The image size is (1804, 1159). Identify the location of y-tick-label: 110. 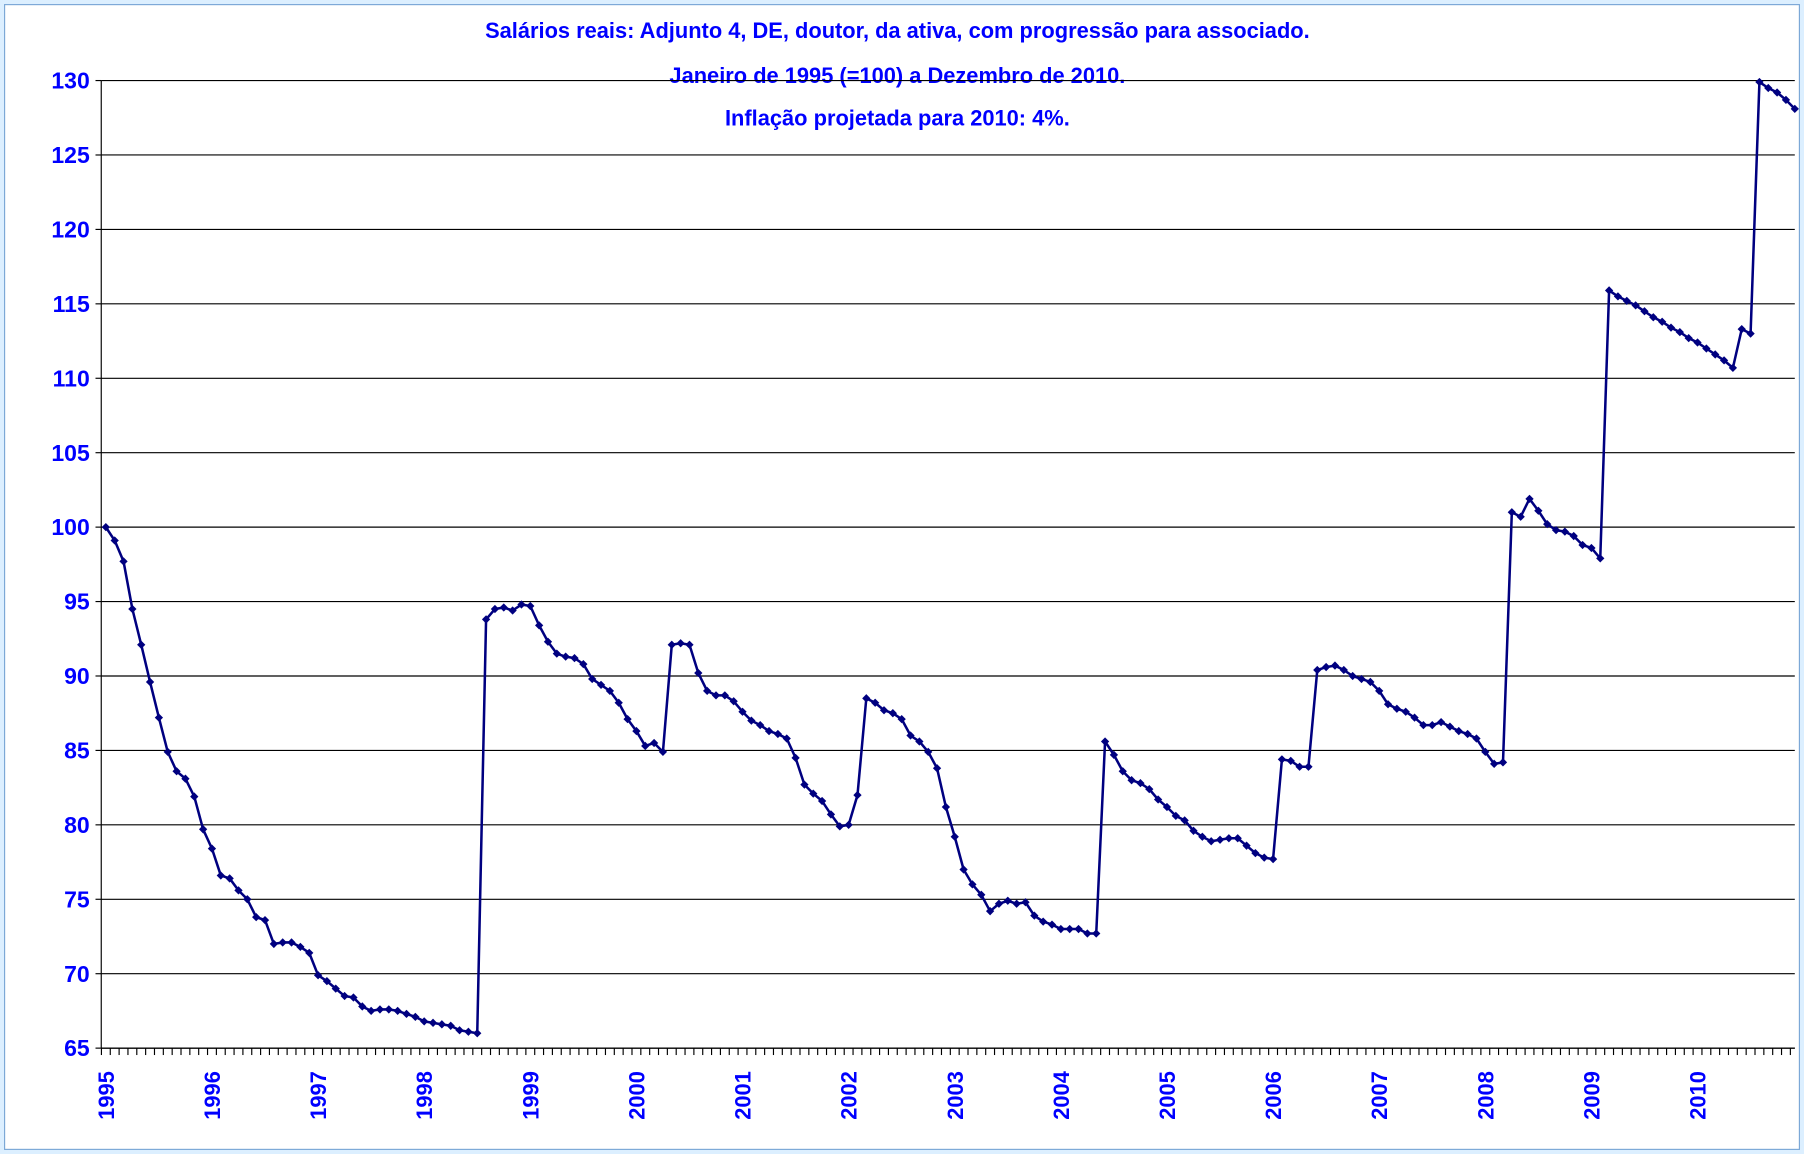
(71, 378).